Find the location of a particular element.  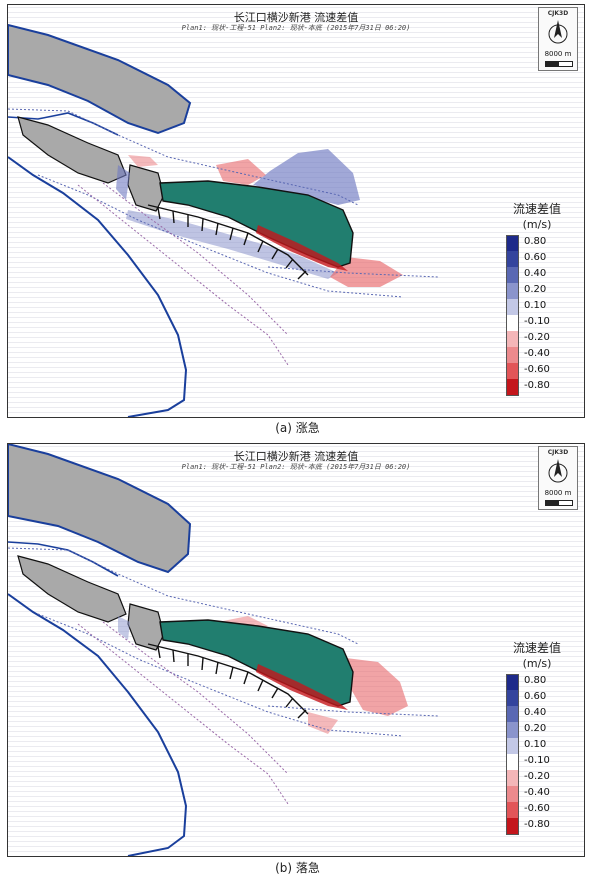

caption-flood: (a) 涨急 is located at coordinates (297, 428).